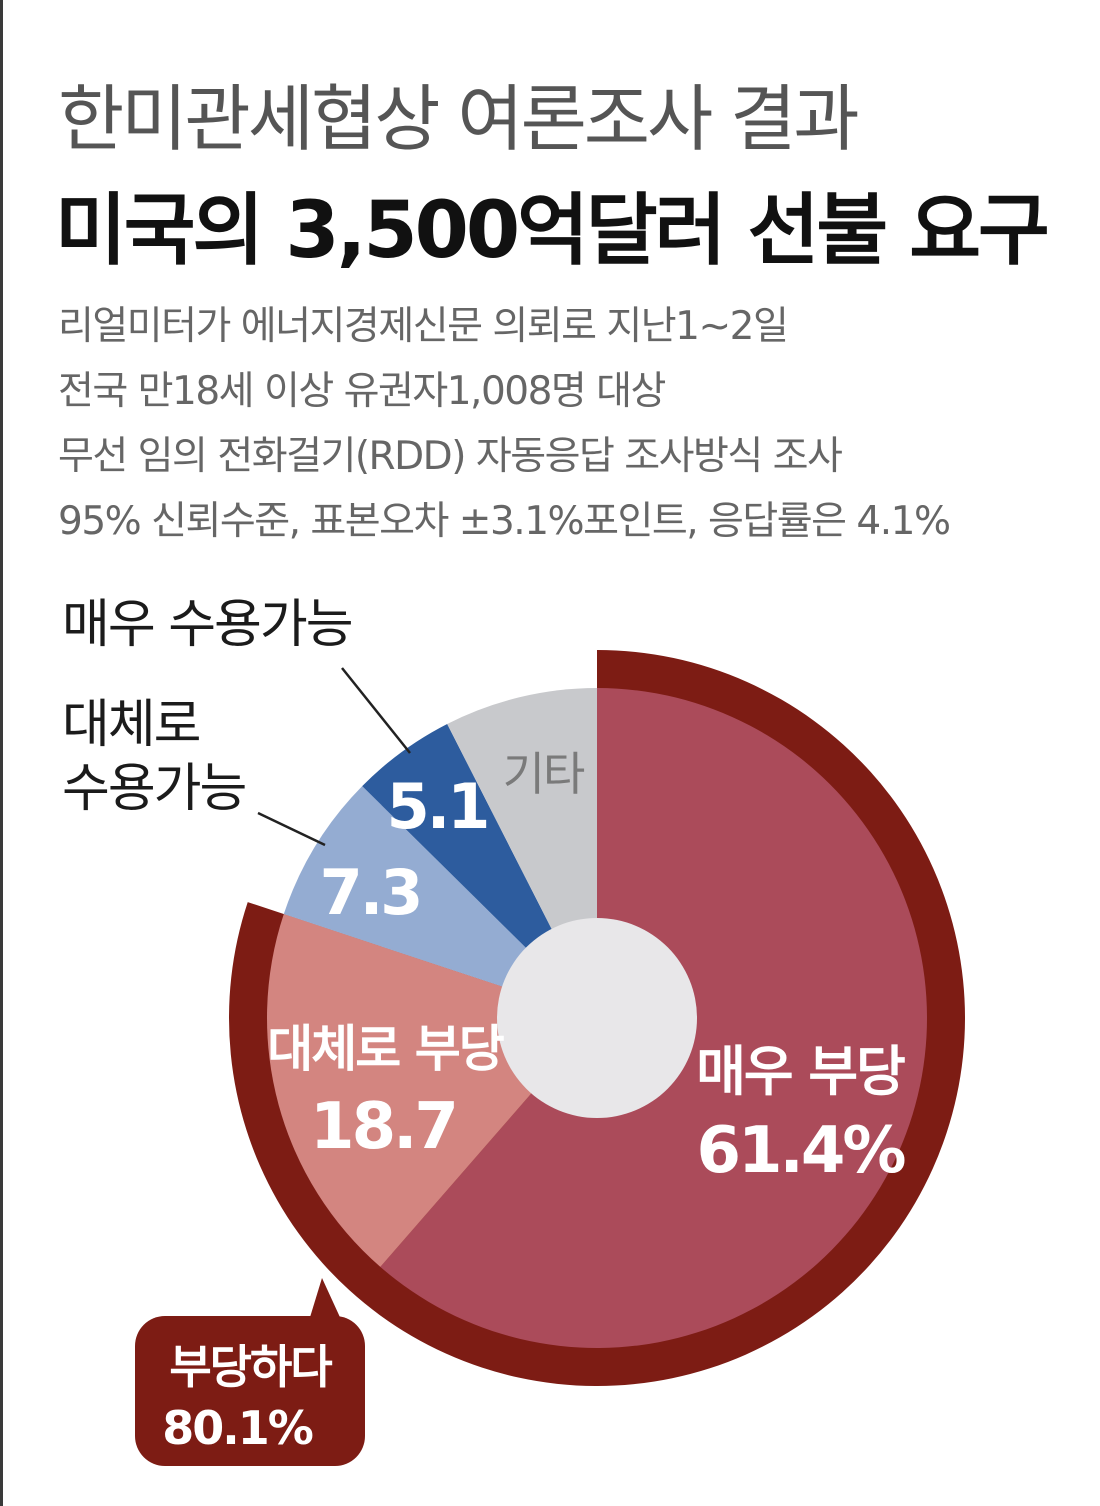  I want to click on value-fairly-acceptable: 7.3, so click(370, 892).